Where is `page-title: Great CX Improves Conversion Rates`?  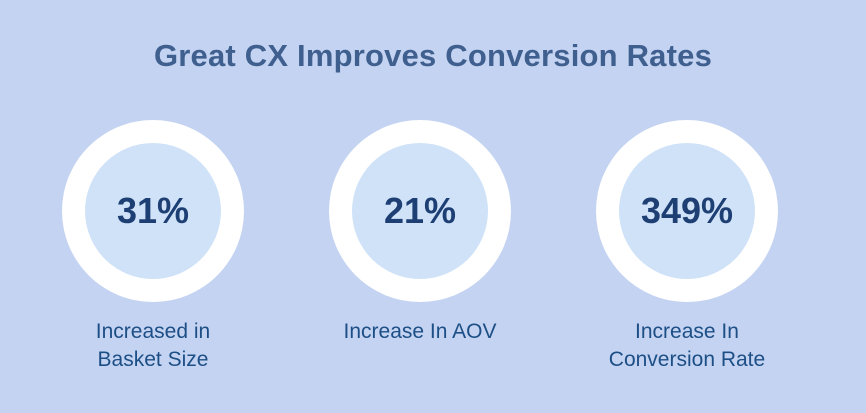 page-title: Great CX Improves Conversion Rates is located at coordinates (433, 55).